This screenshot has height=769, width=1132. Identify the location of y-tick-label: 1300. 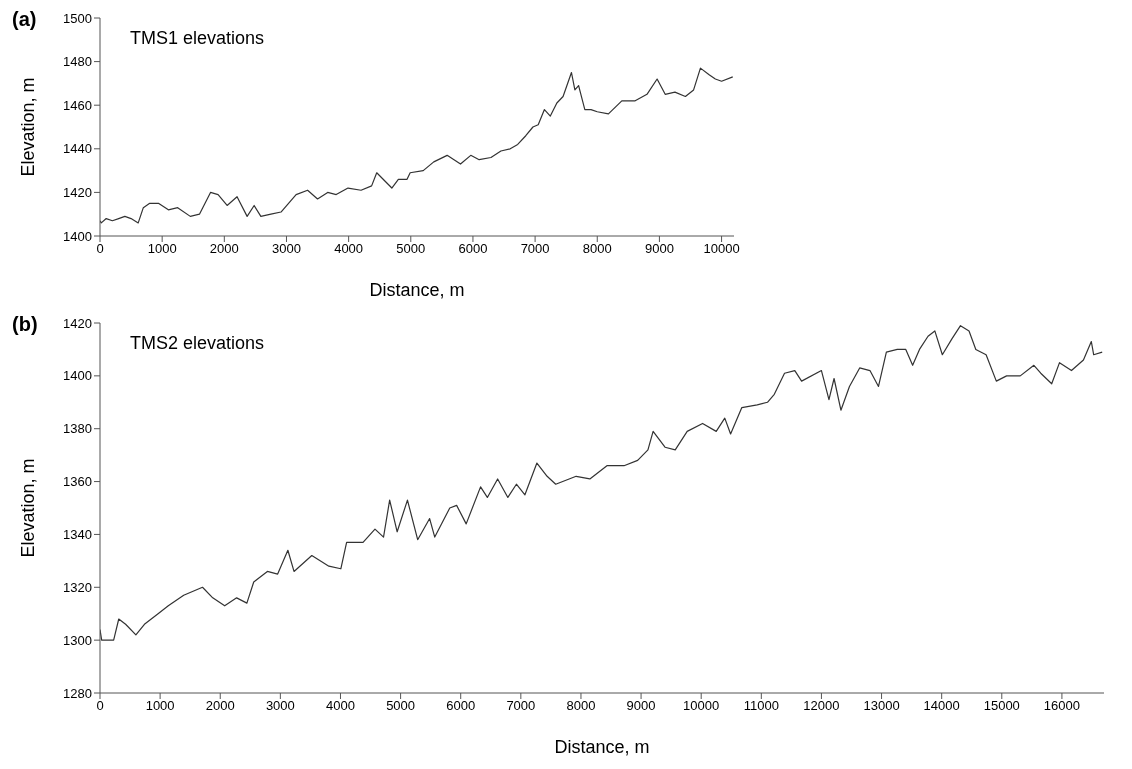
(77, 640).